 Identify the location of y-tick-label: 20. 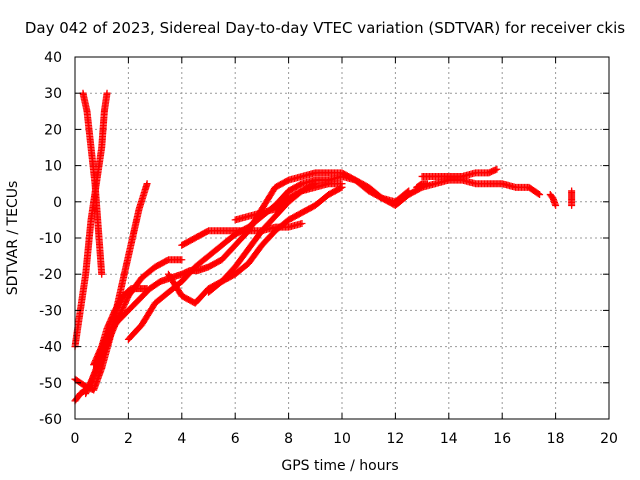
(53, 130).